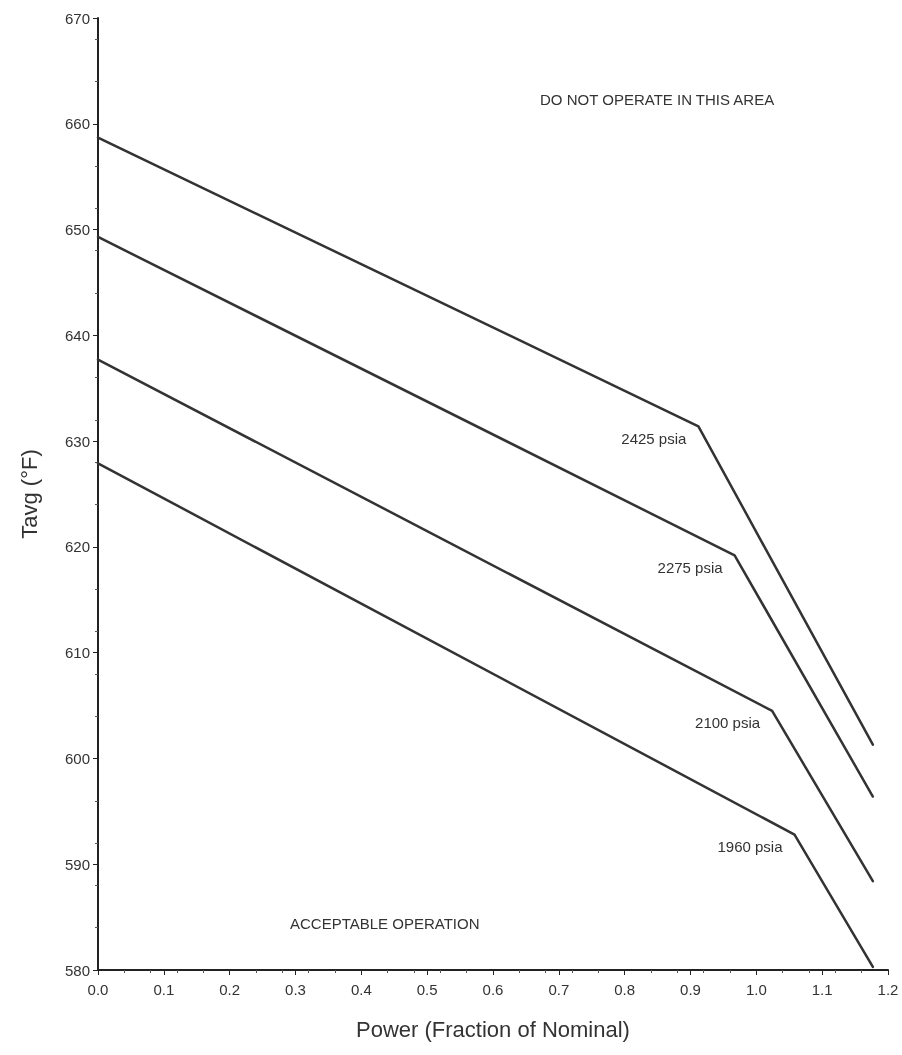 The width and height of the screenshot is (902, 1055). What do you see at coordinates (77, 758) in the screenshot?
I see `y-tick-label: 600` at bounding box center [77, 758].